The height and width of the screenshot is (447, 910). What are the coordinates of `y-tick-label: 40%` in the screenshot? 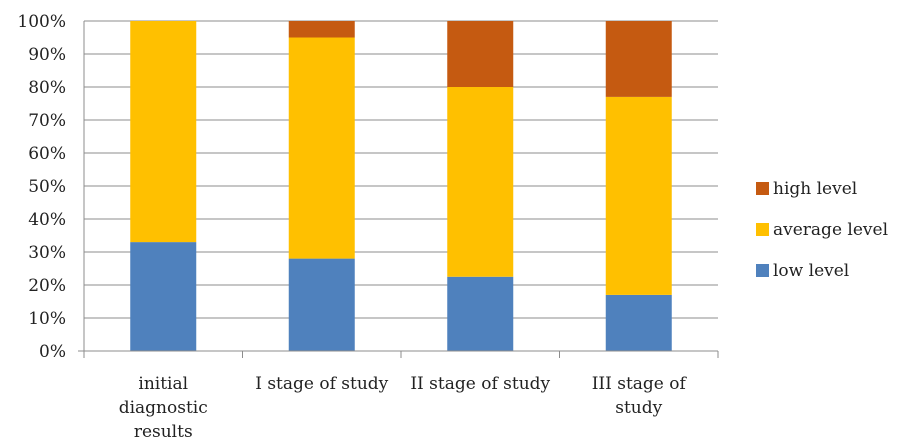 It's located at (47, 220).